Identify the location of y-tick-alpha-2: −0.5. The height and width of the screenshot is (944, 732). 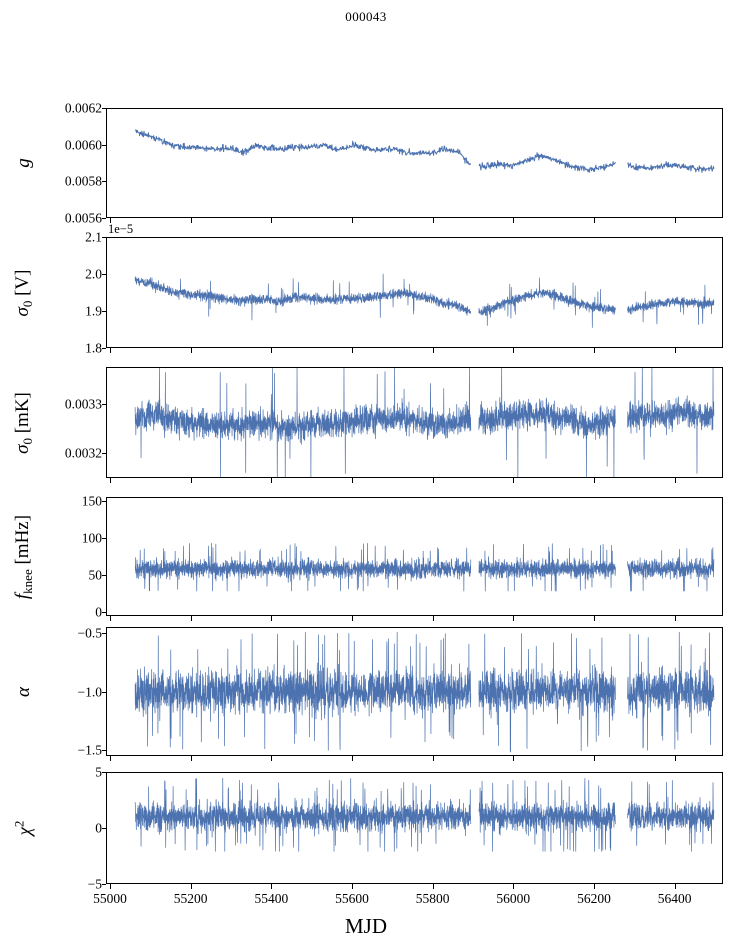
(71, 636).